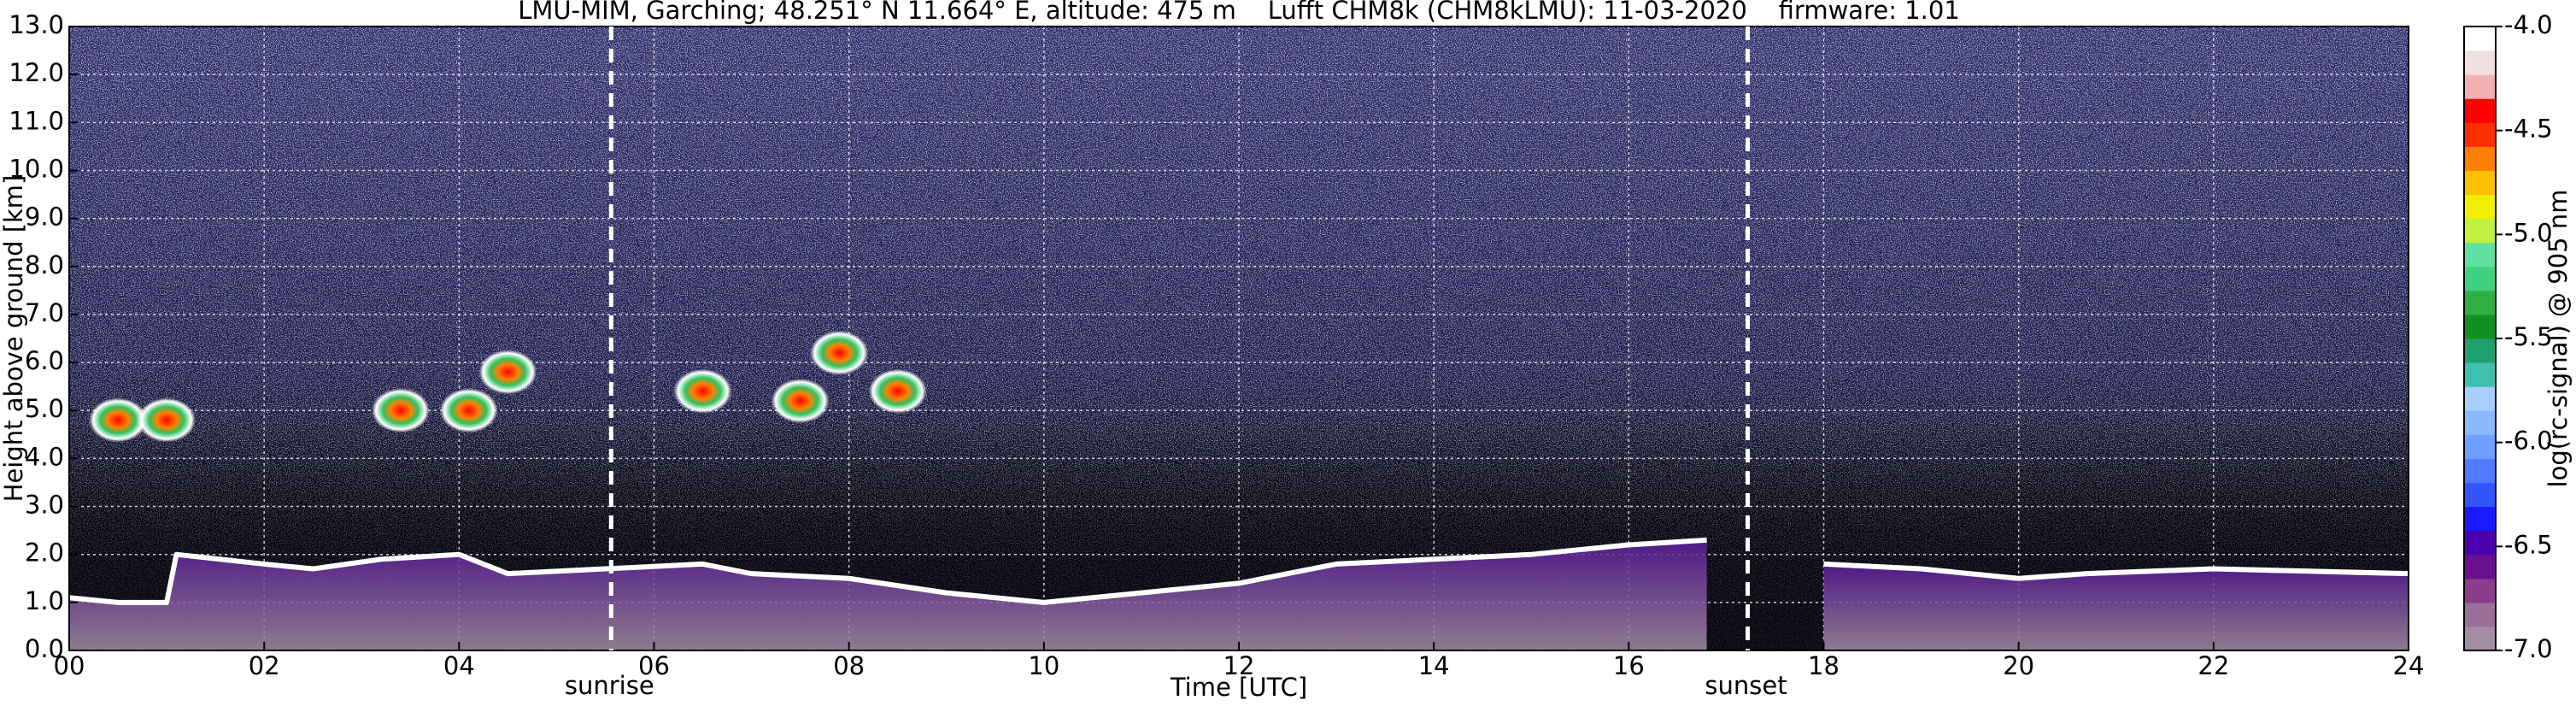 The image size is (2576, 706). What do you see at coordinates (69, 665) in the screenshot?
I see `x-tick-label: 00` at bounding box center [69, 665].